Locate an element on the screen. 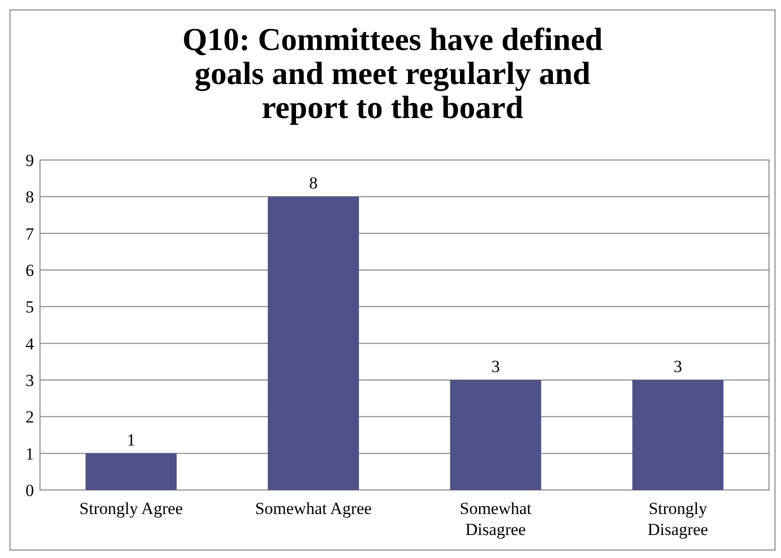 The height and width of the screenshot is (558, 781). y-tick-label: 5 is located at coordinates (30, 307).